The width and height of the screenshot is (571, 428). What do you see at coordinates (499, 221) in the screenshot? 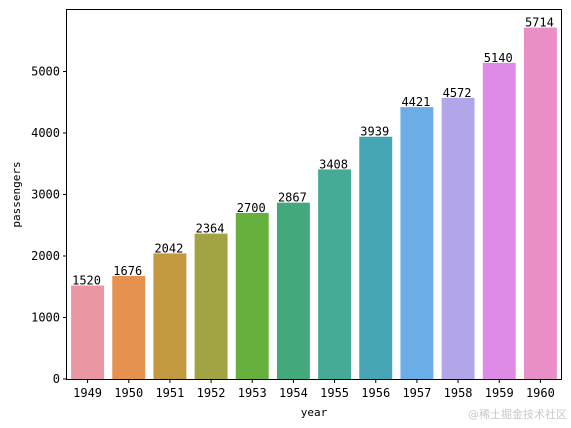
I see `bar-1959` at bounding box center [499, 221].